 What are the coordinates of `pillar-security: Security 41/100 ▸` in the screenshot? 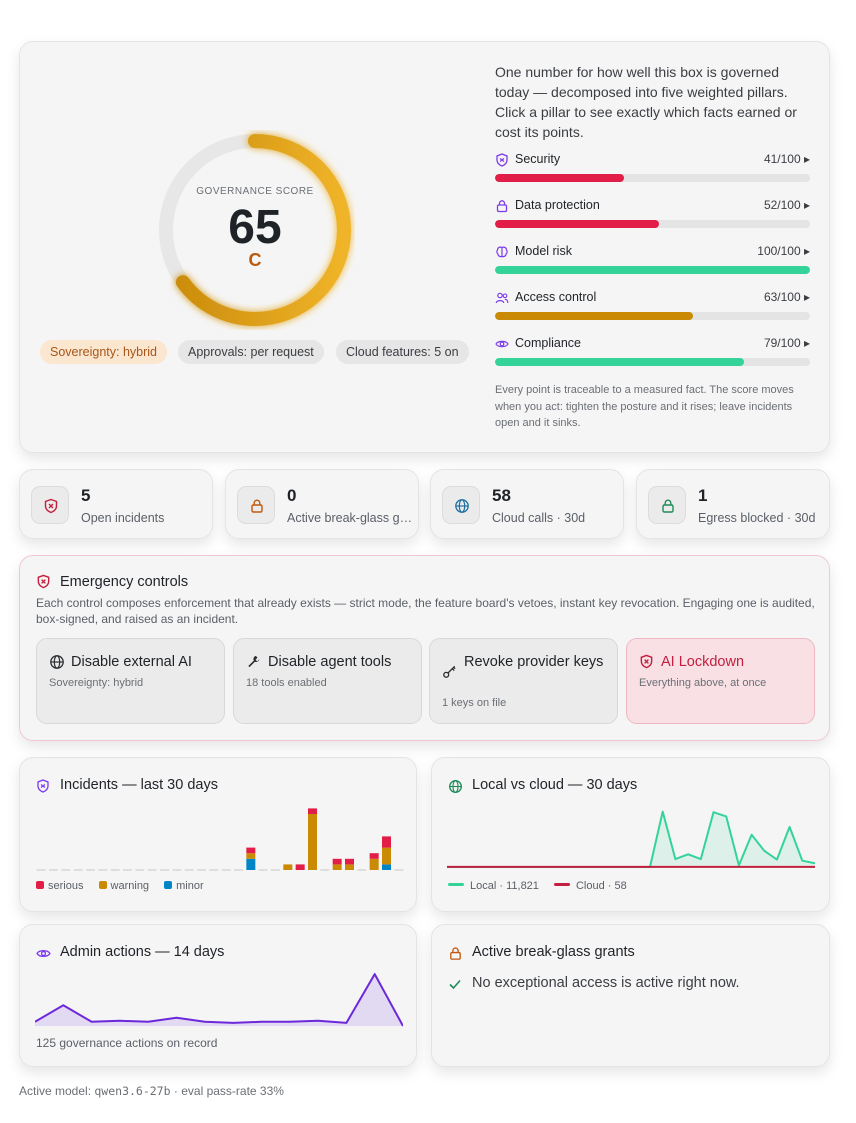 It's located at (652, 170).